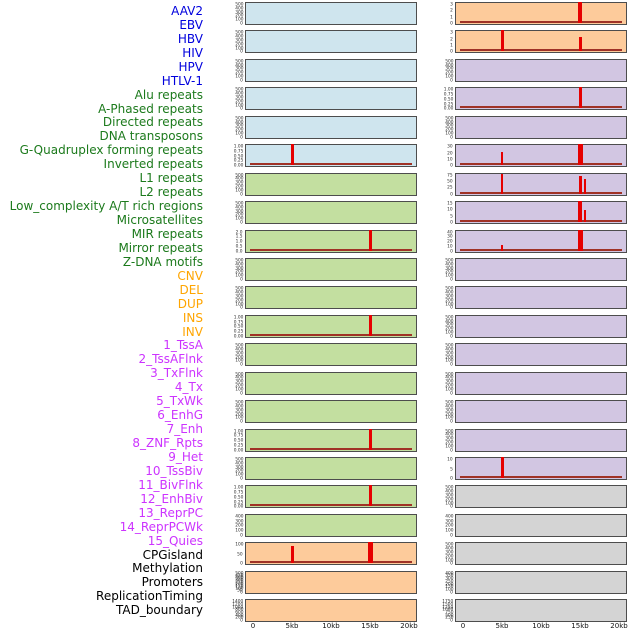 The height and width of the screenshot is (631, 630). What do you see at coordinates (331, 355) in the screenshot?
I see `histogram-plot-l1-repeats` at bounding box center [331, 355].